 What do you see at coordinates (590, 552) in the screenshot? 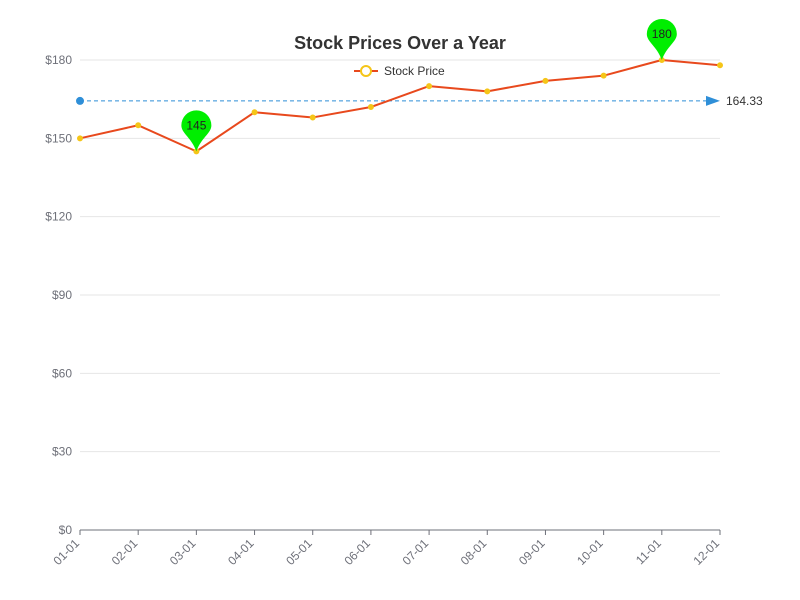
I see `x-tick-label: 10-01` at bounding box center [590, 552].